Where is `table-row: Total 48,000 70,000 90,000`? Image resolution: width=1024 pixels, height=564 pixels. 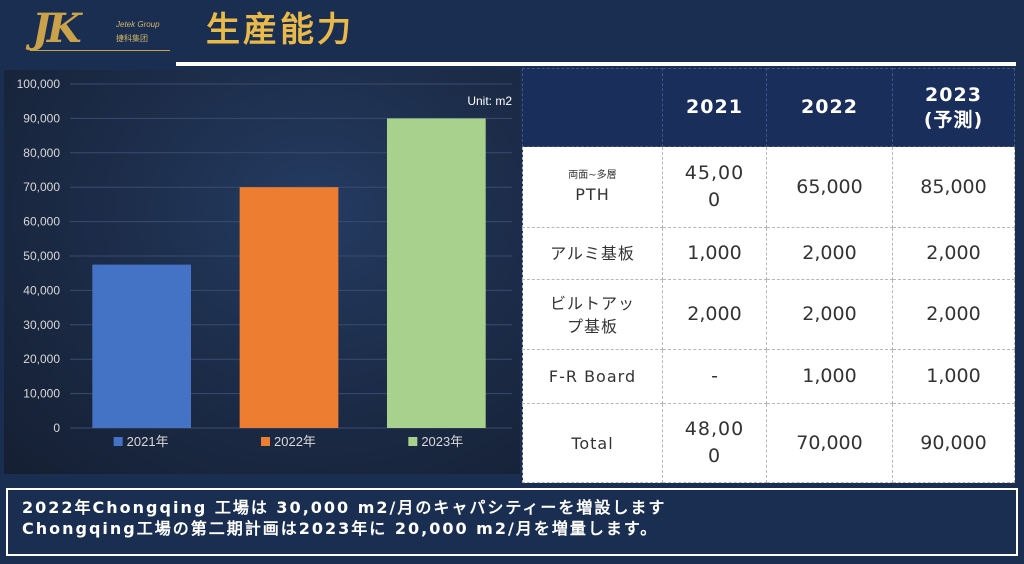 table-row: Total 48,000 70,000 90,000 is located at coordinates (768, 443).